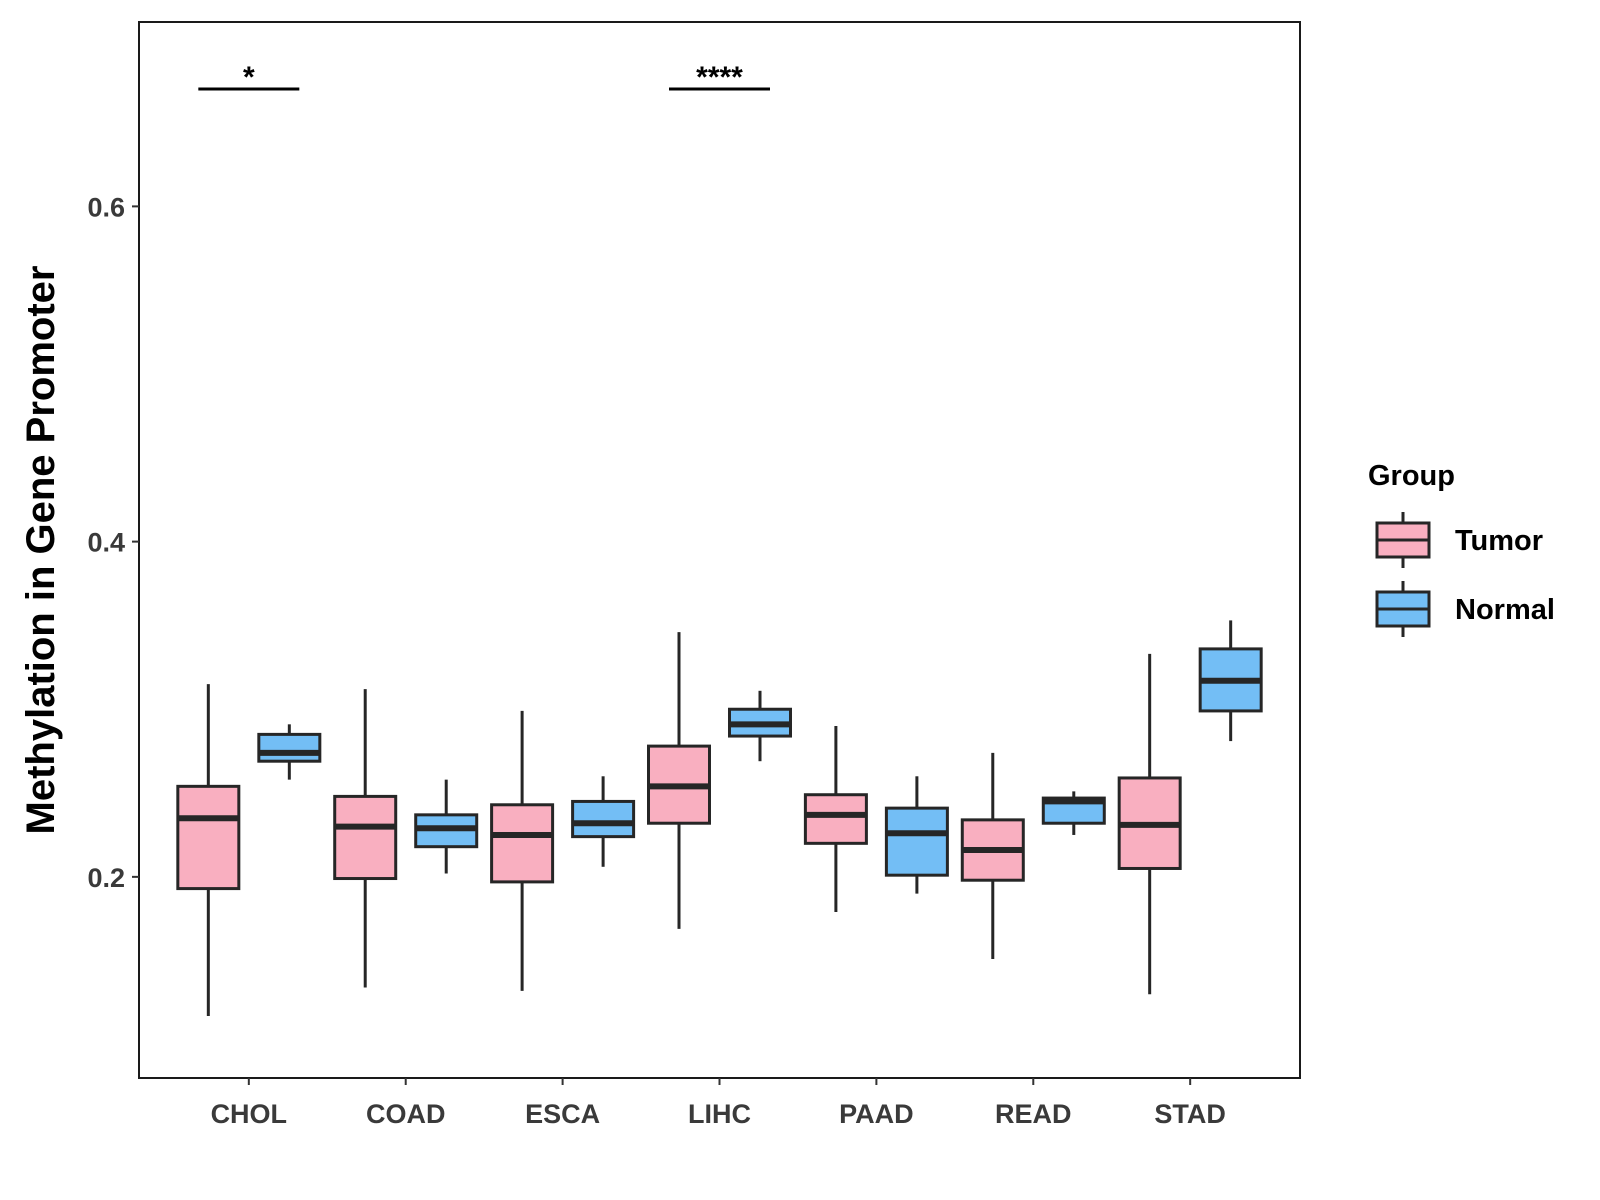 The height and width of the screenshot is (1200, 1600). I want to click on box-normal-lihc, so click(760, 726).